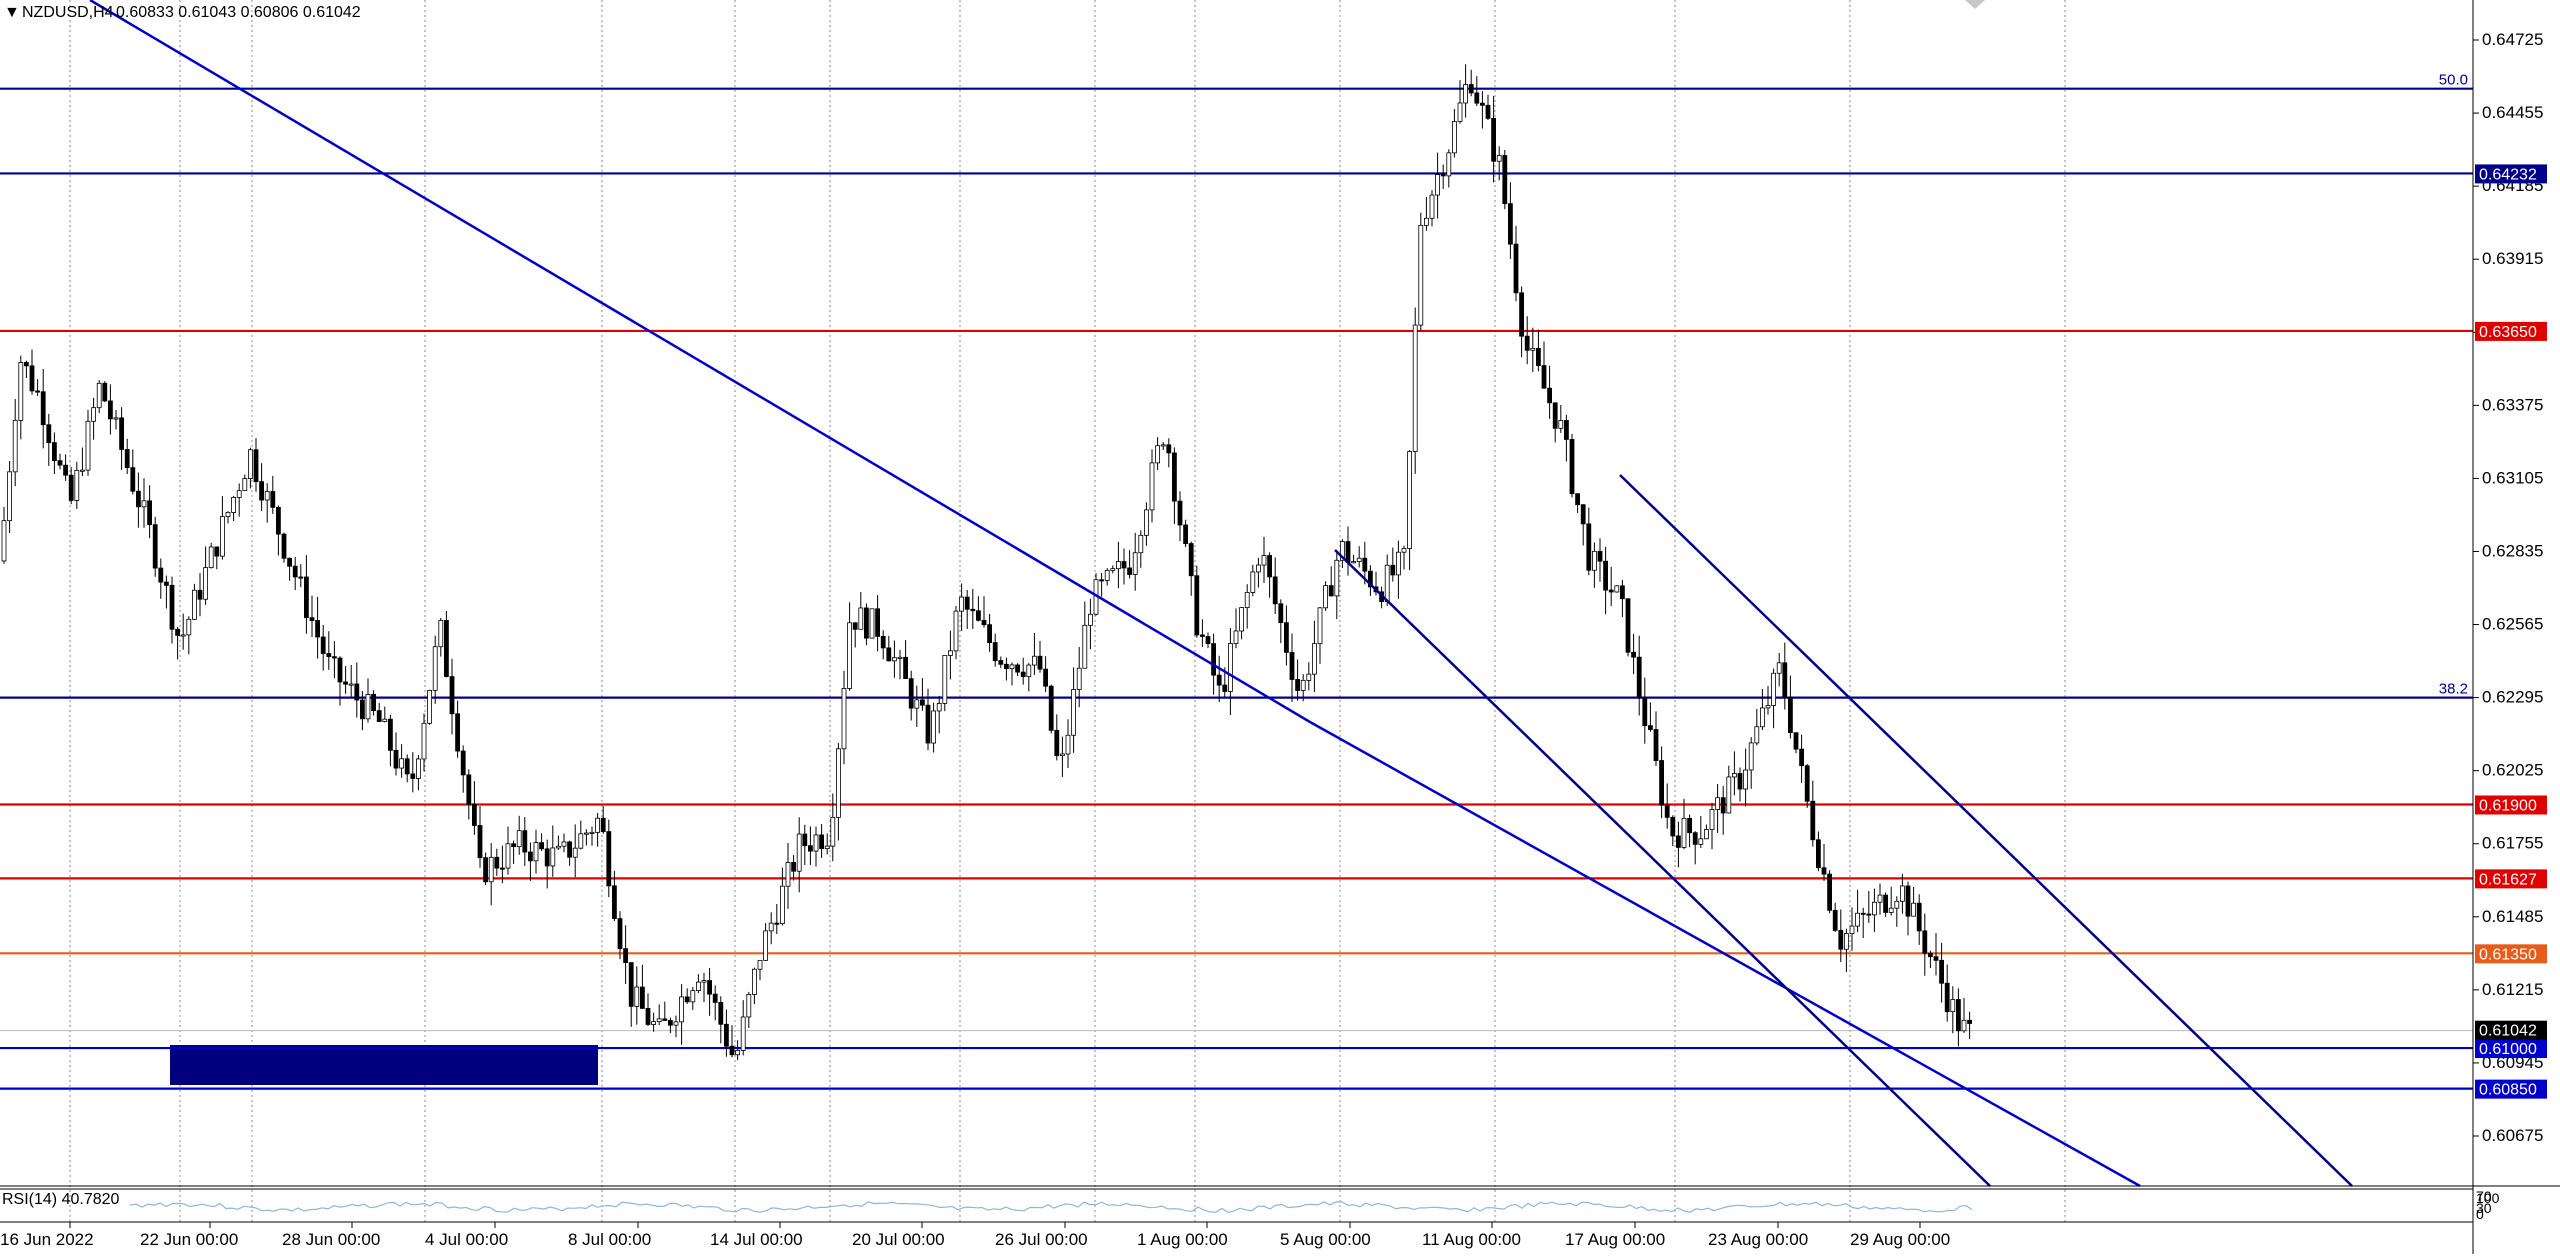 This screenshot has height=1259, width=2560. Describe the element at coordinates (609, 1239) in the screenshot. I see `time-label: 8 Jul 00:00` at that location.